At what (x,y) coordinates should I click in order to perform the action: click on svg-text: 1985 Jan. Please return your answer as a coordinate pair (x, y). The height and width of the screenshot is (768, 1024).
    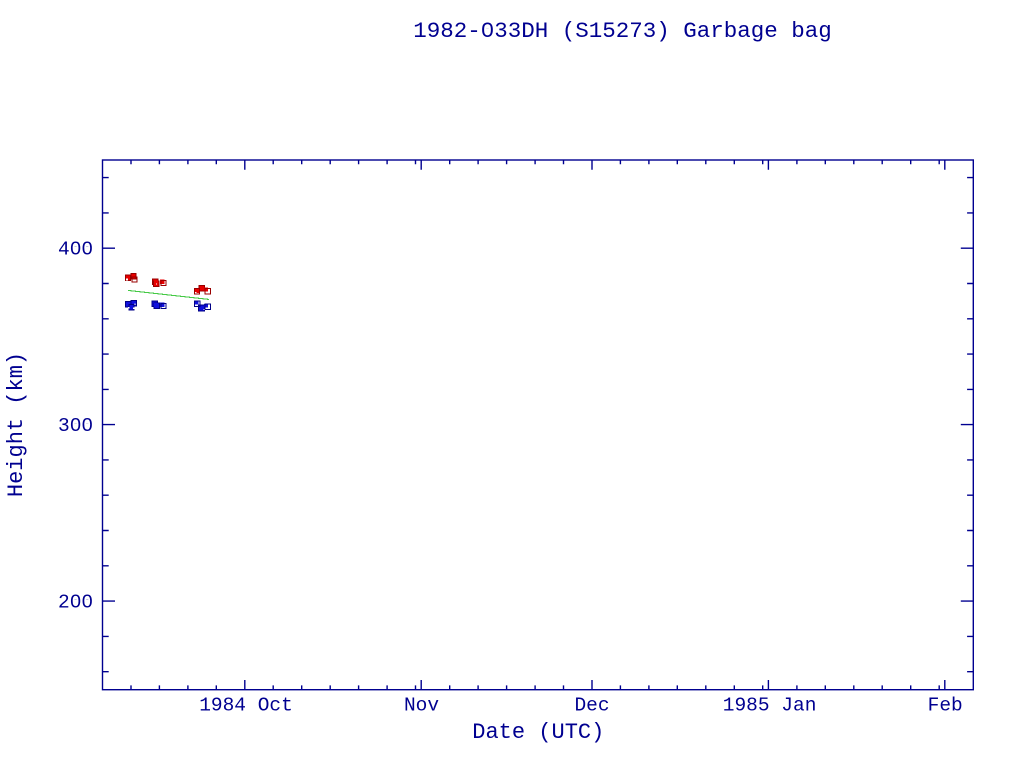
    Looking at the image, I should click on (770, 705).